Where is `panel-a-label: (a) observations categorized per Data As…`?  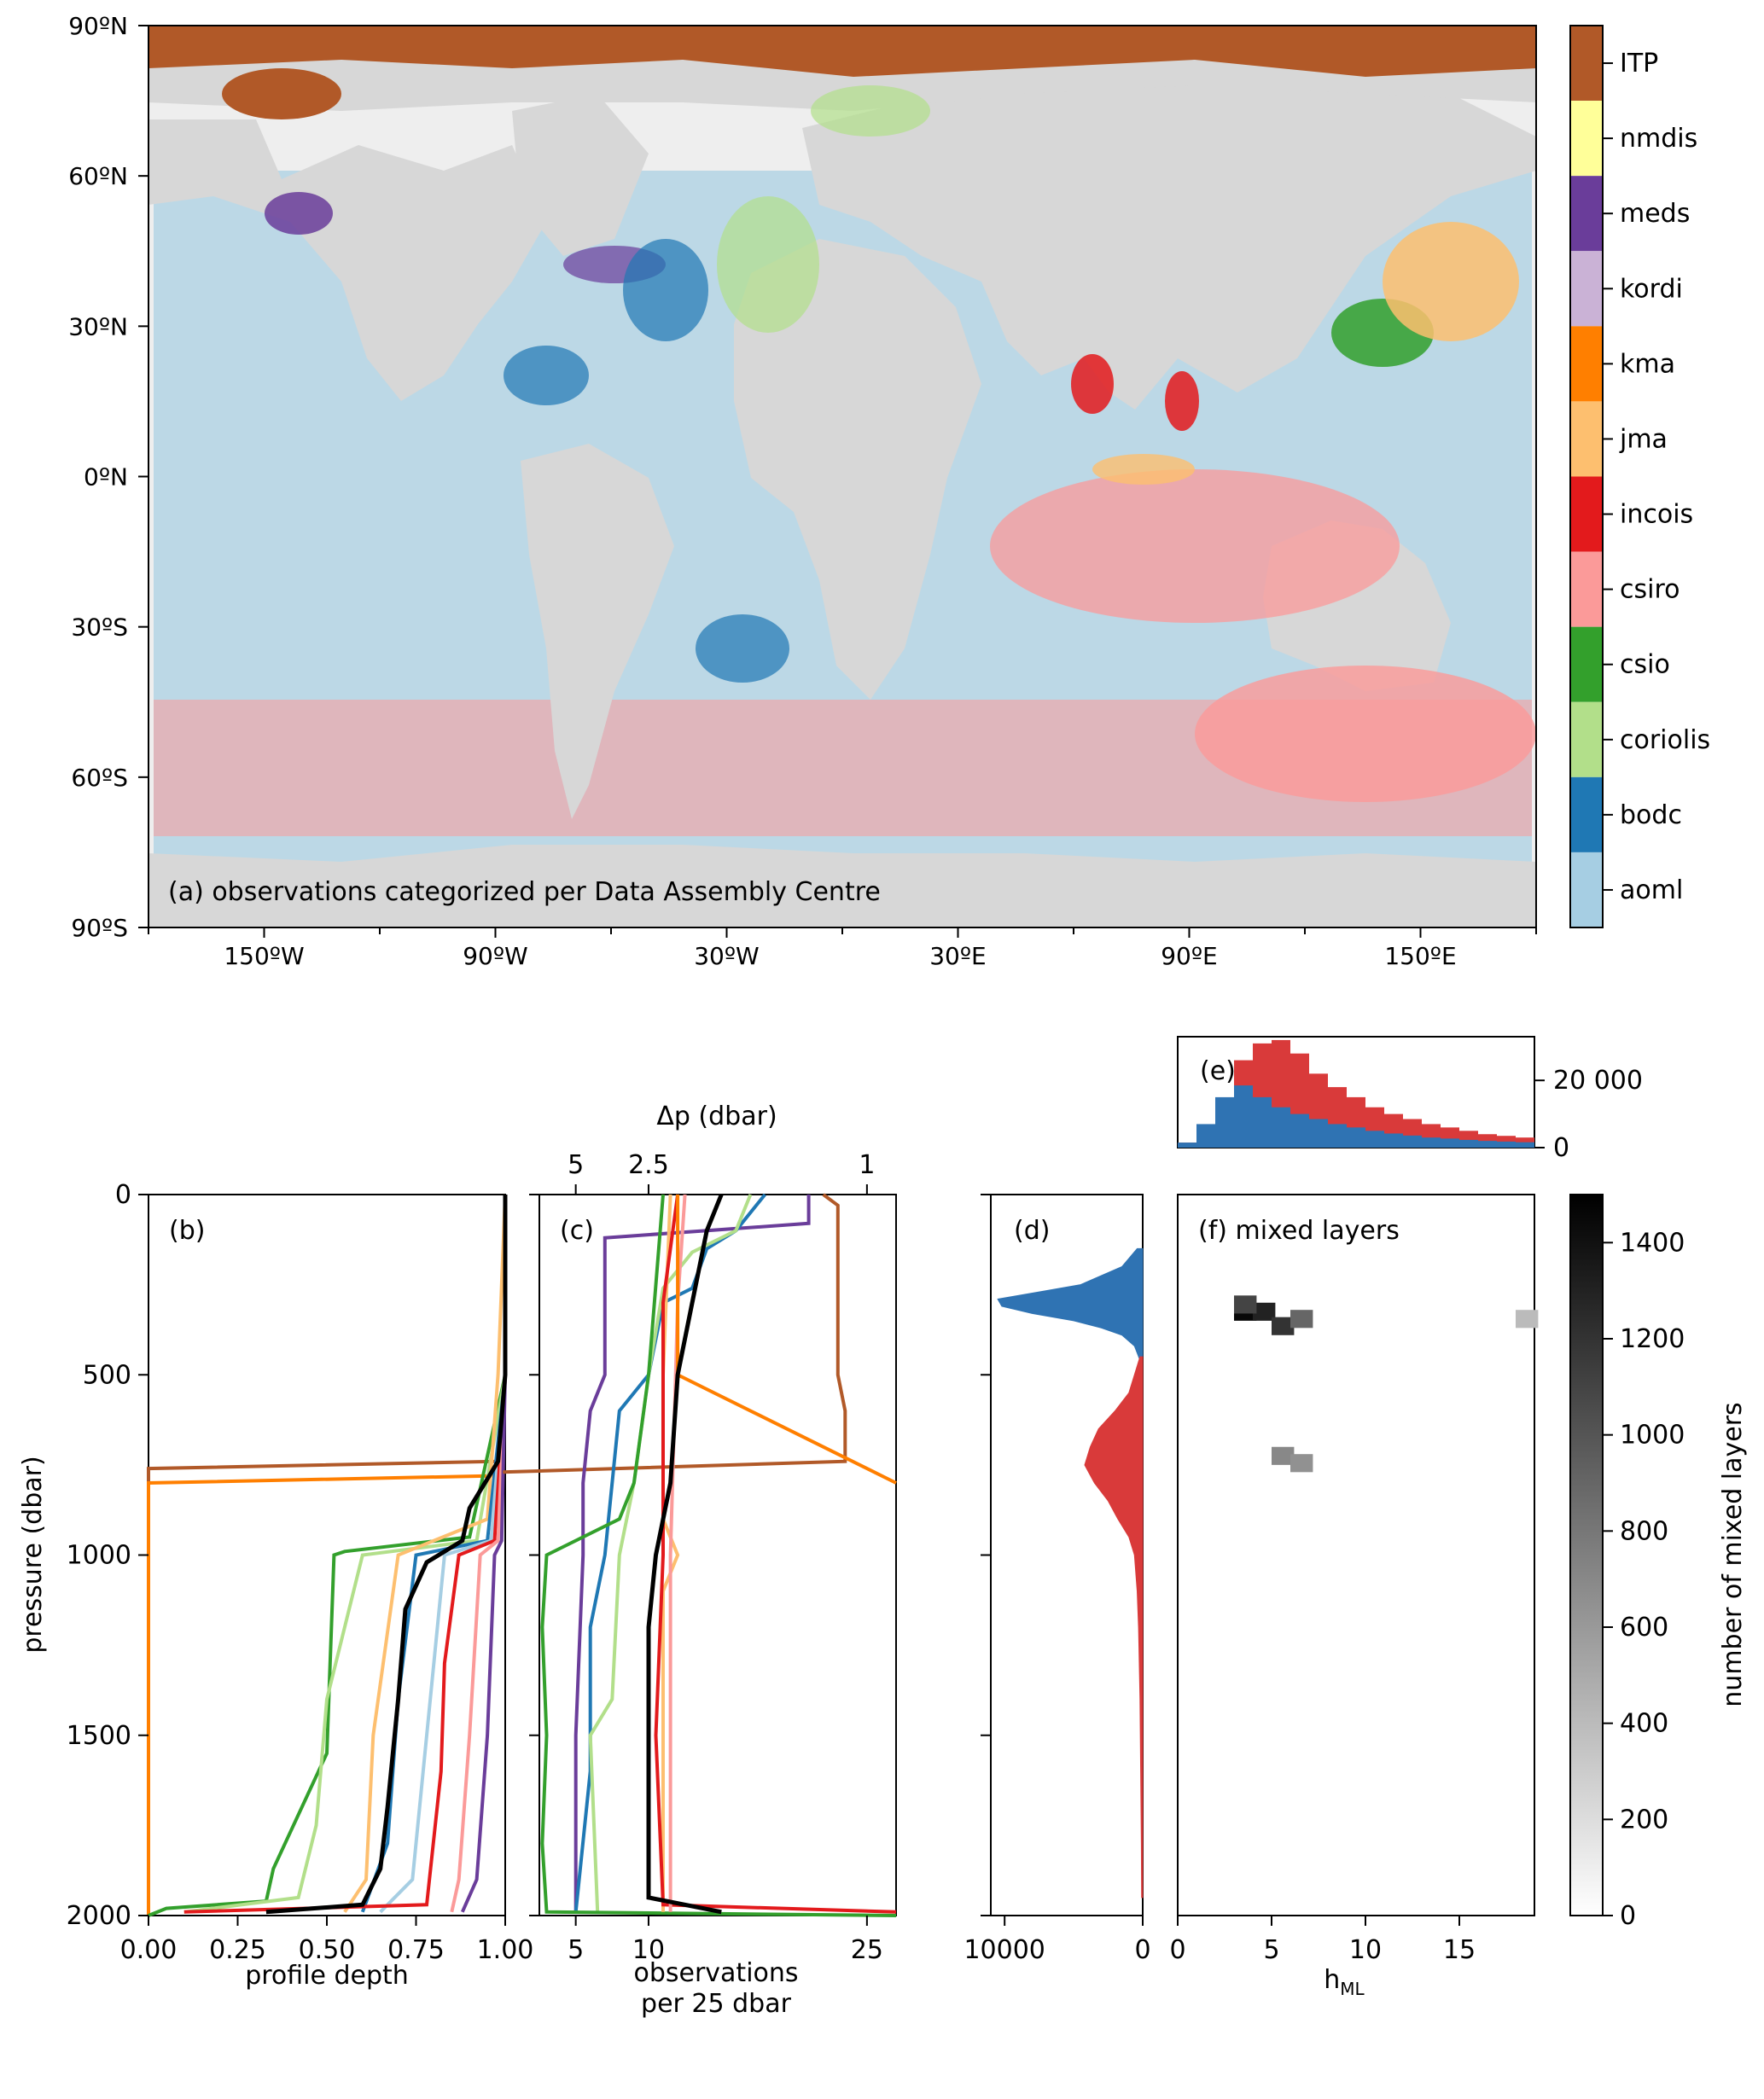 panel-a-label: (a) observations categorized per Data As… is located at coordinates (525, 892).